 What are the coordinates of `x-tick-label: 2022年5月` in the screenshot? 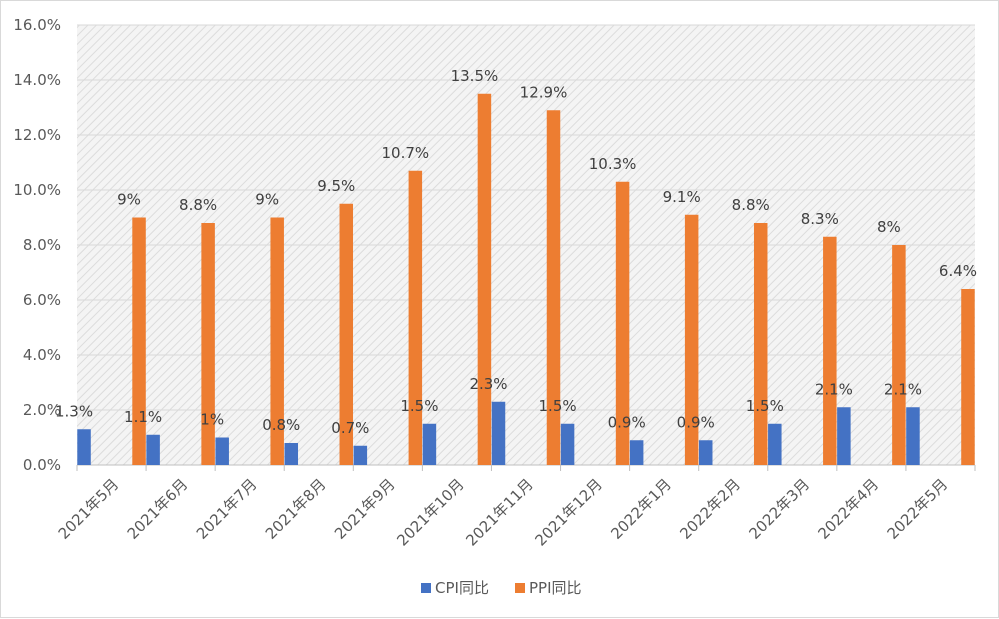 It's located at (918, 509).